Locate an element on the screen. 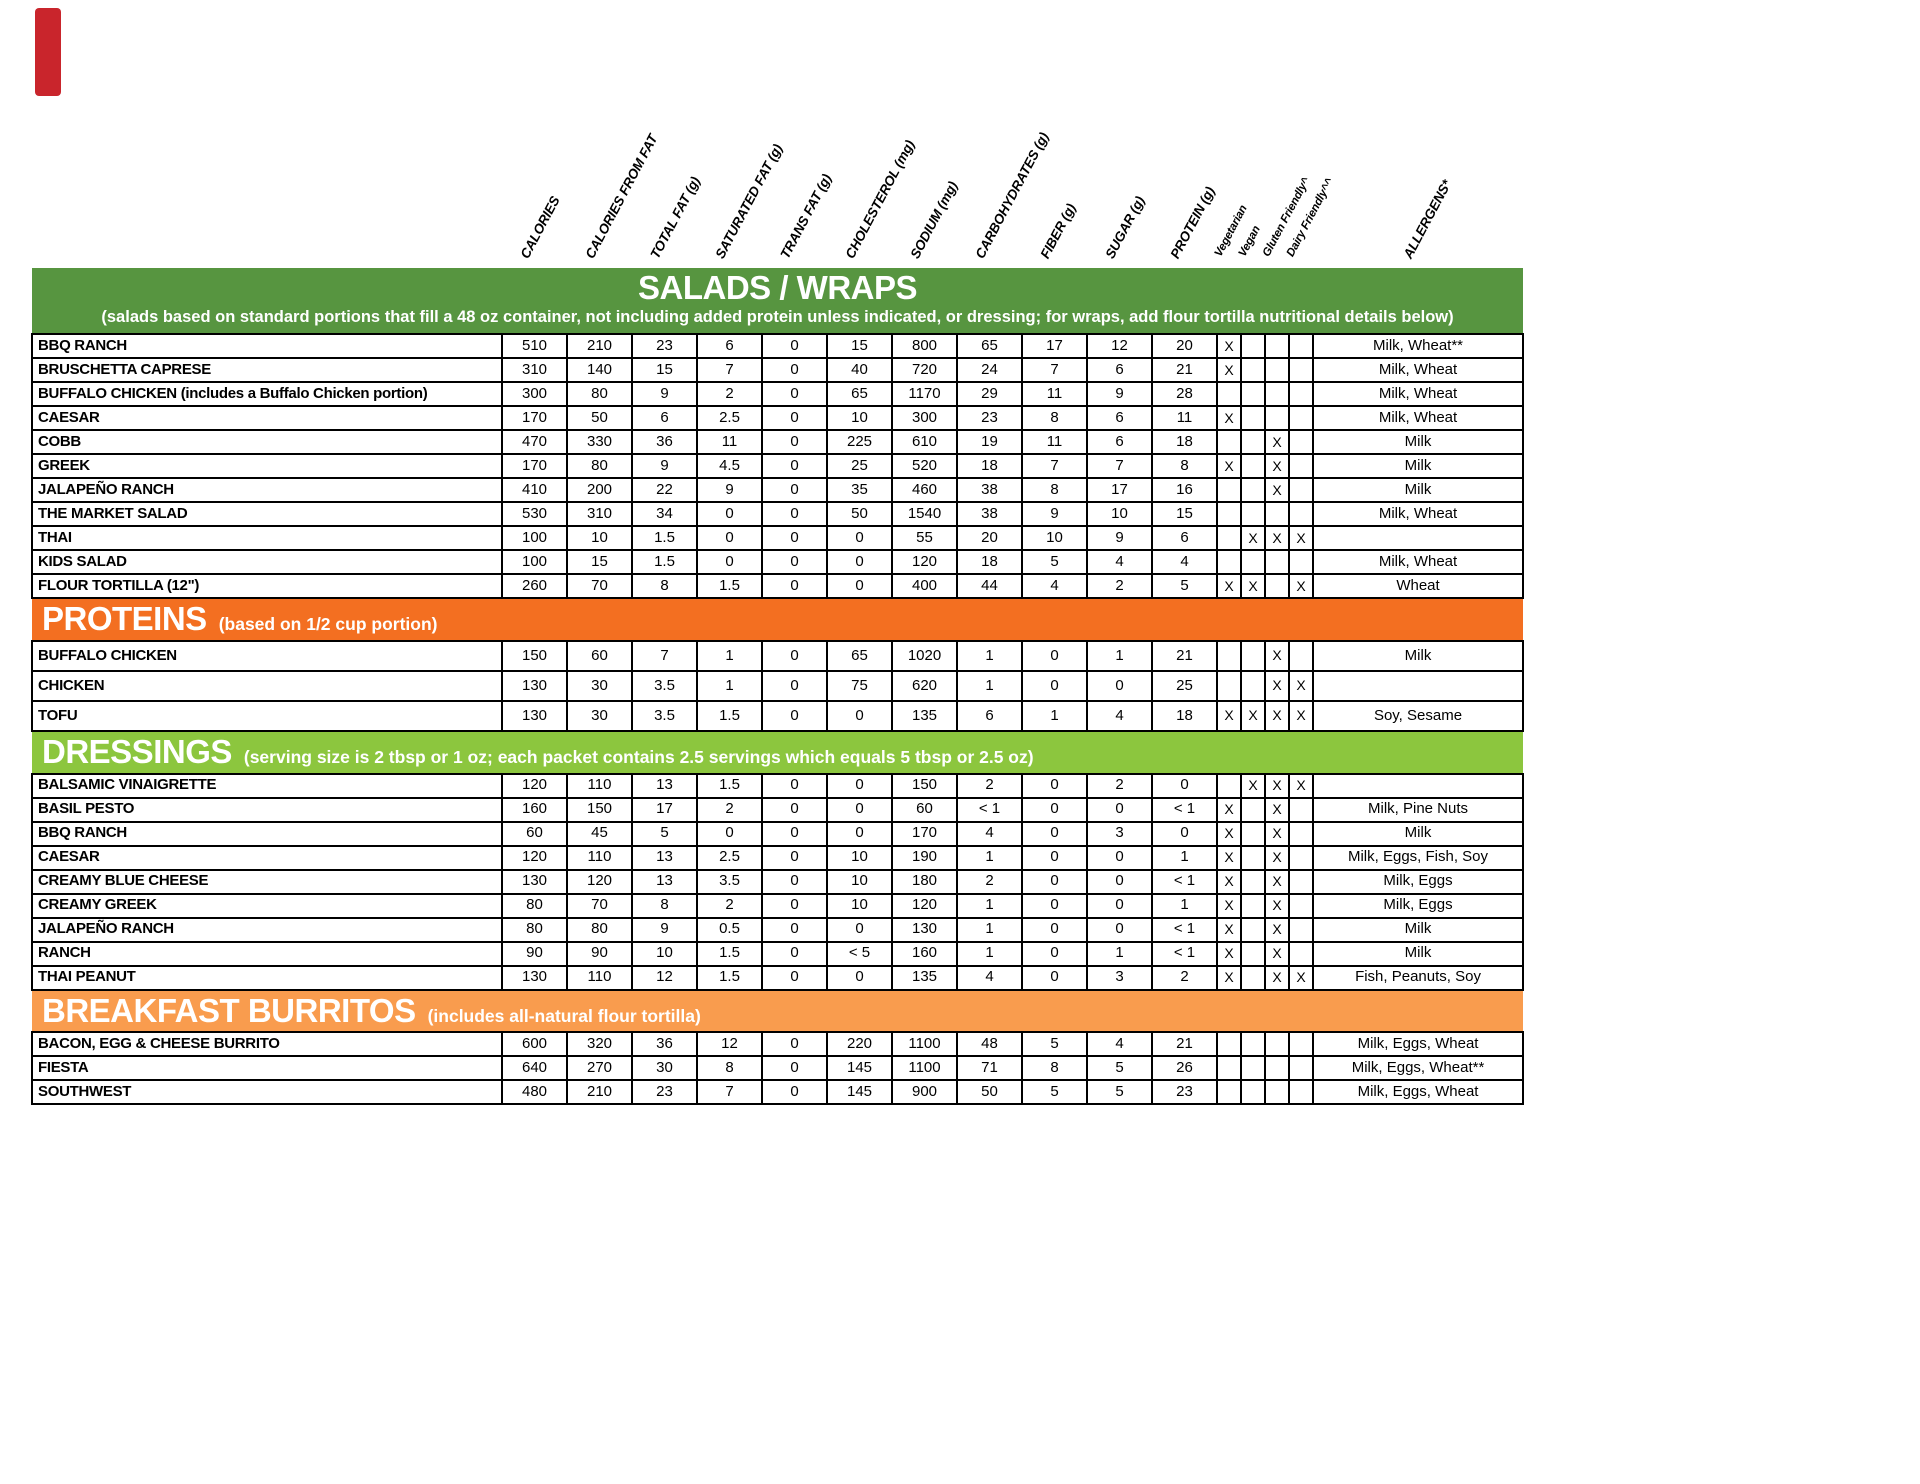  item-name-cell: COBB is located at coordinates (267, 442).